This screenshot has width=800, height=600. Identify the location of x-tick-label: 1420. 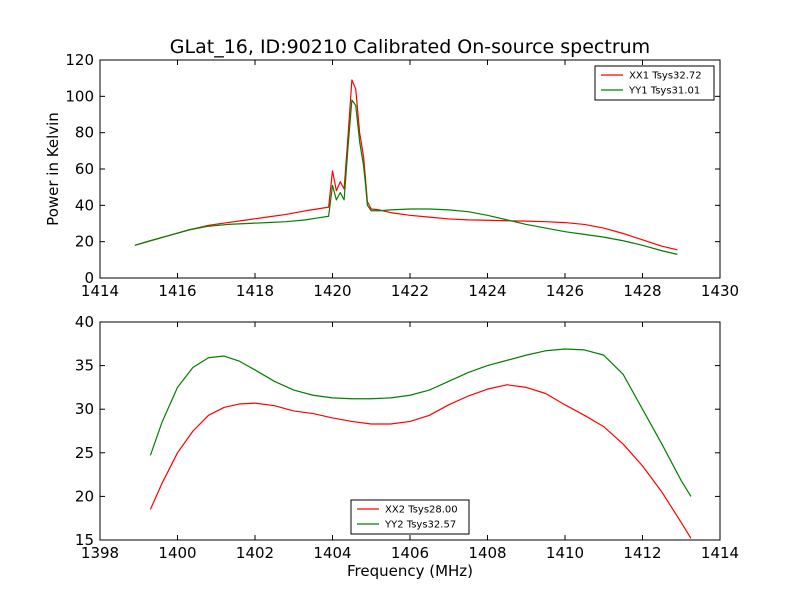
(332, 291).